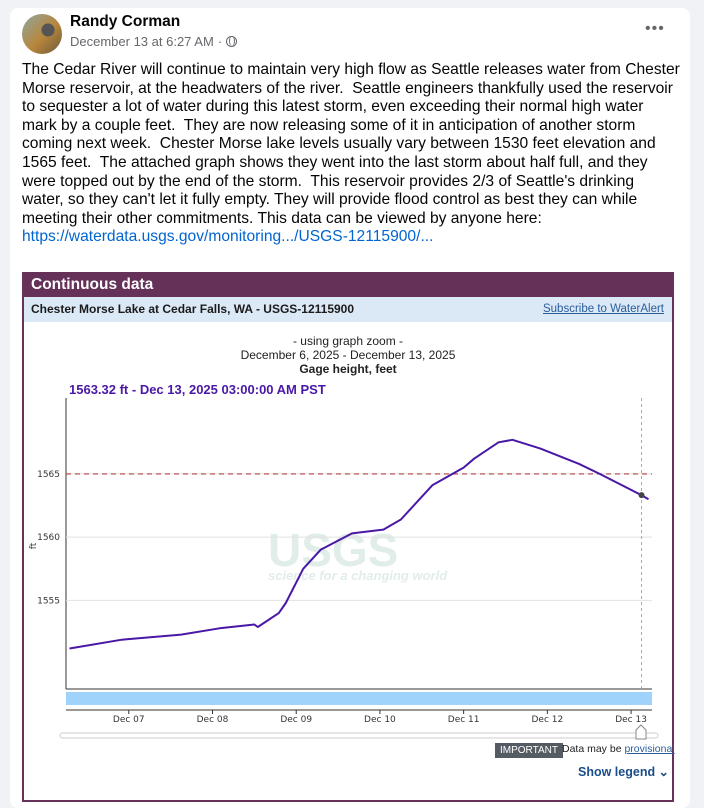  What do you see at coordinates (641, 732) in the screenshot?
I see `slider-handle` at bounding box center [641, 732].